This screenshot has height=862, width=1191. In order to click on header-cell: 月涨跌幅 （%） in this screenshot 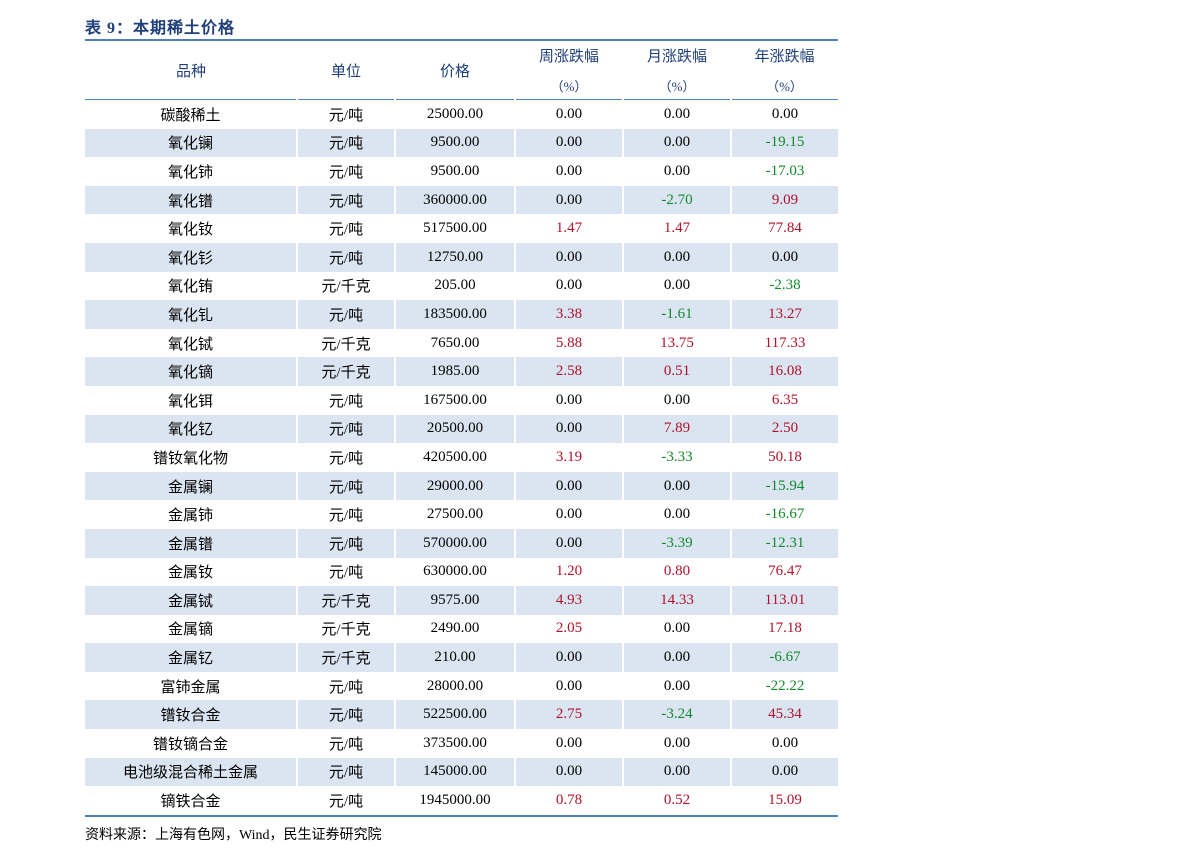, I will do `click(677, 69)`.